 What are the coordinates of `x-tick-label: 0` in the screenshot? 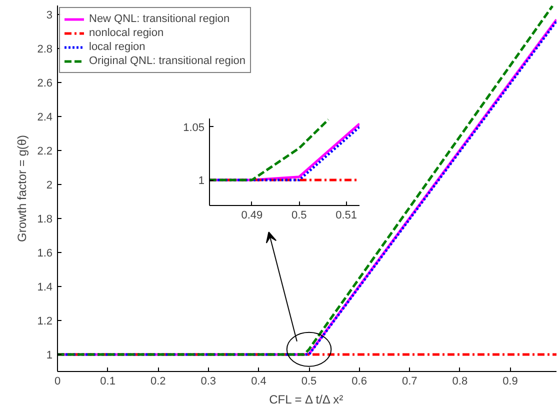 It's located at (57, 382).